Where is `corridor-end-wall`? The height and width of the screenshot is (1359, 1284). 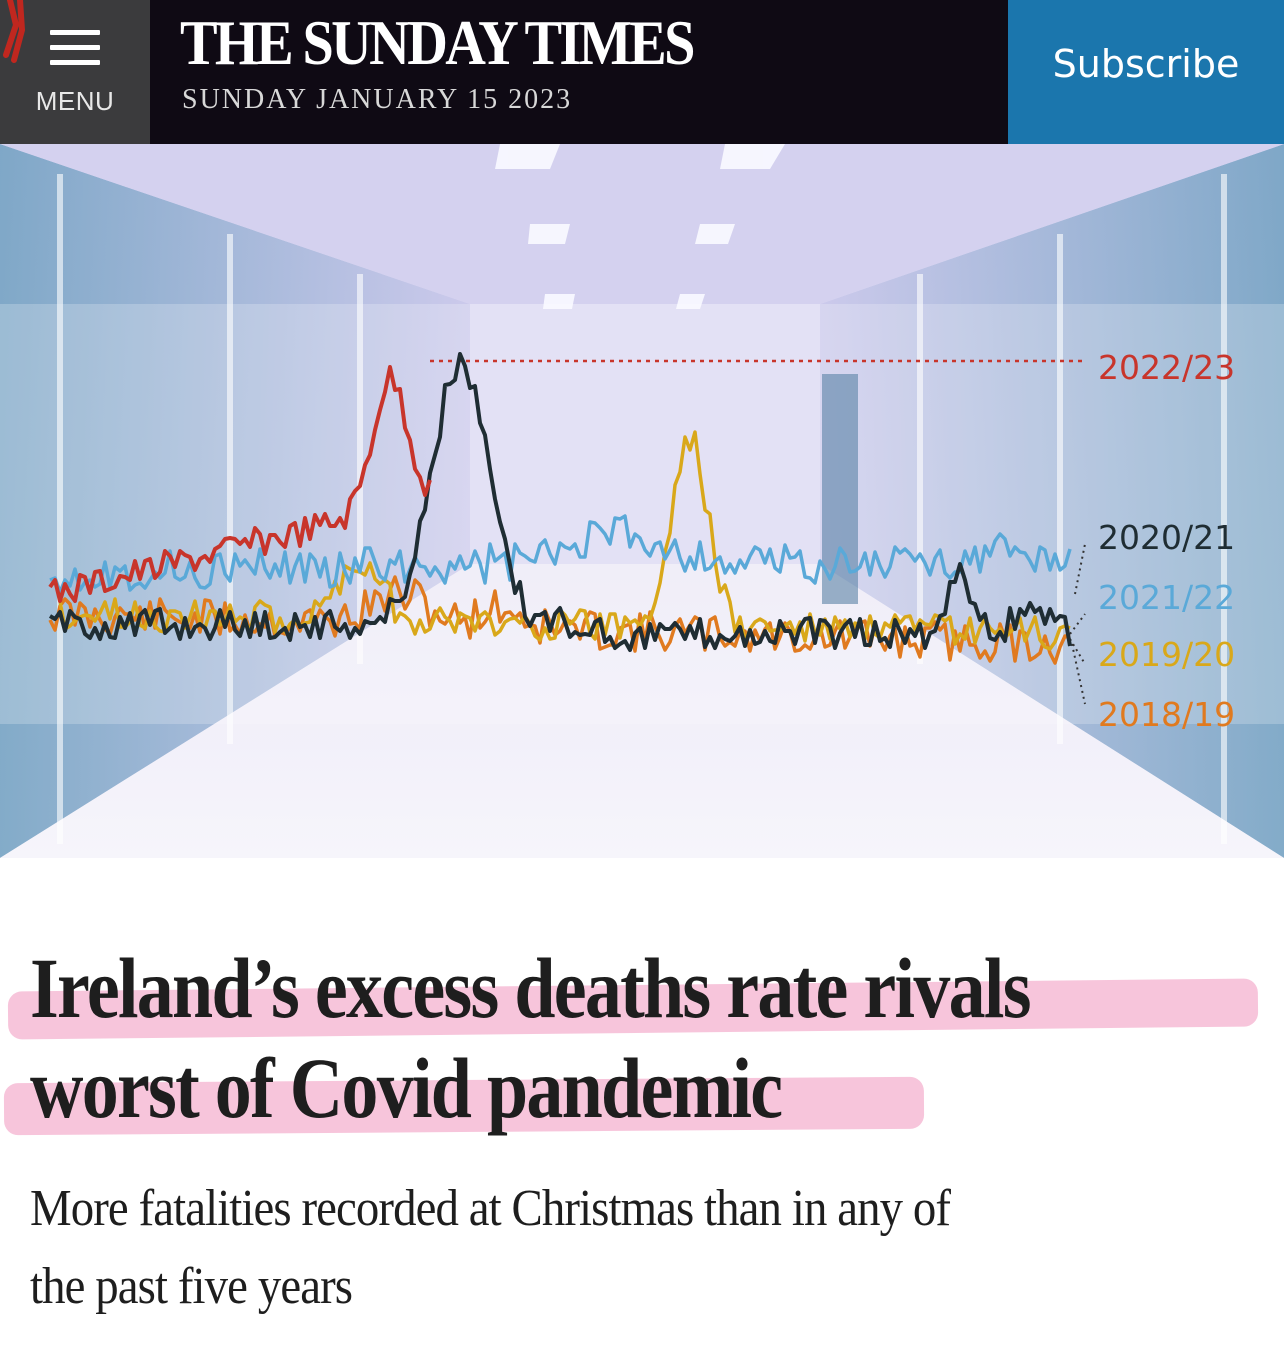
corridor-end-wall is located at coordinates (645, 434).